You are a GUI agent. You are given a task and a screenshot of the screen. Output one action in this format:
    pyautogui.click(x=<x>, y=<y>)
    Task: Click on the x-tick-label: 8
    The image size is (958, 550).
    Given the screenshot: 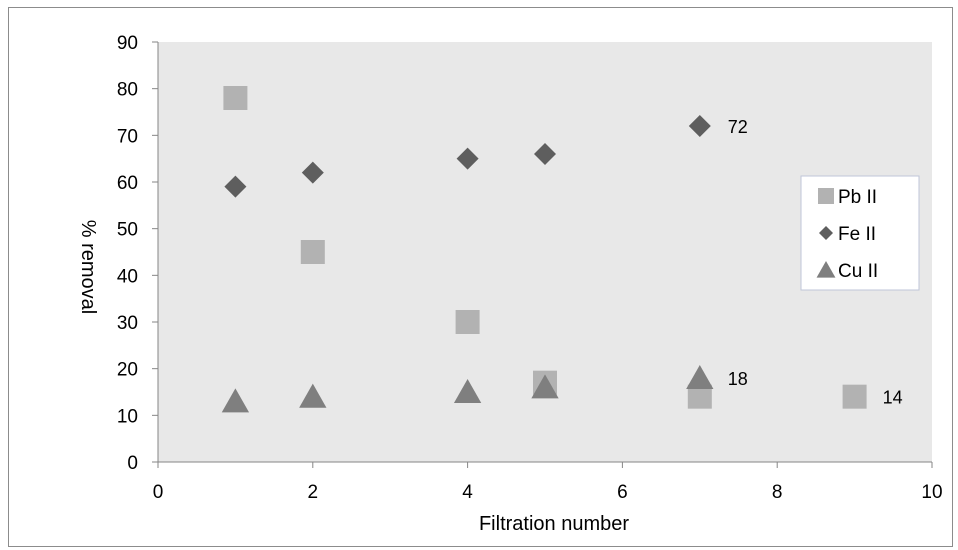 What is the action you would take?
    pyautogui.click(x=777, y=492)
    